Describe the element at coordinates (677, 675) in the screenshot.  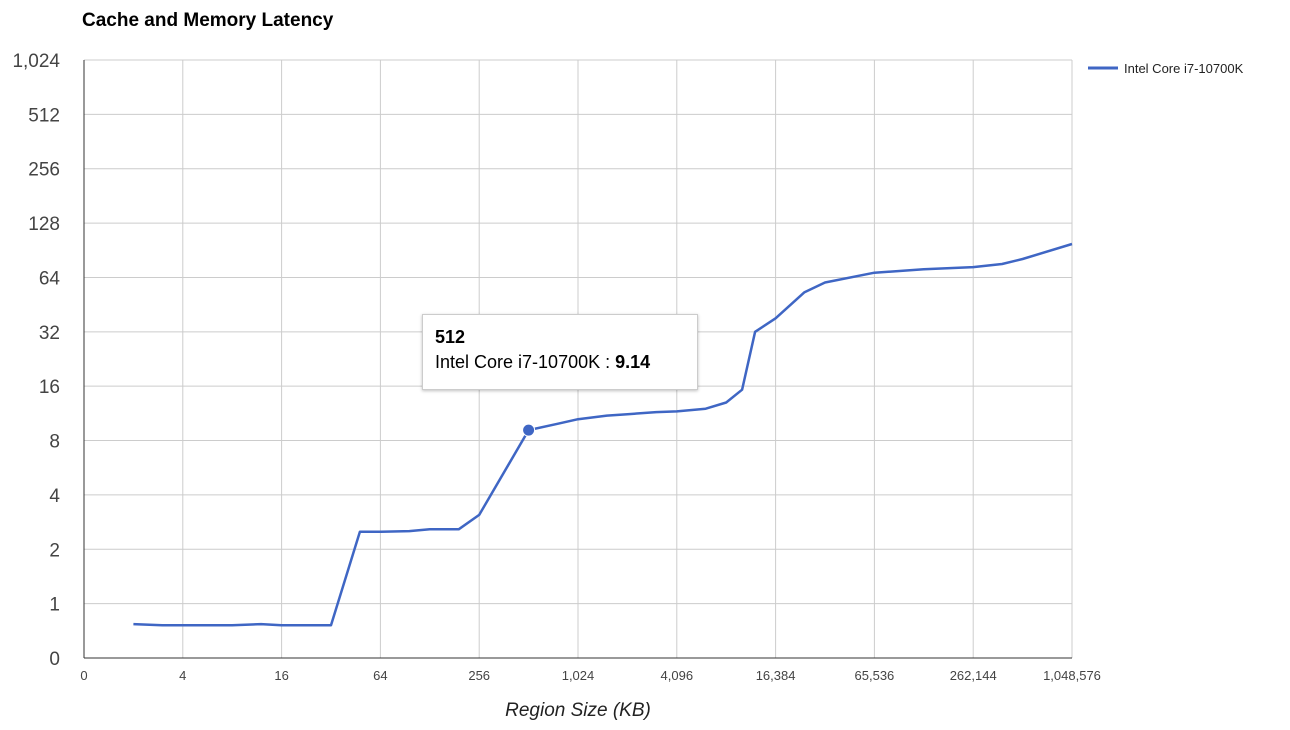
I see `x-tick-label: 4,096` at that location.